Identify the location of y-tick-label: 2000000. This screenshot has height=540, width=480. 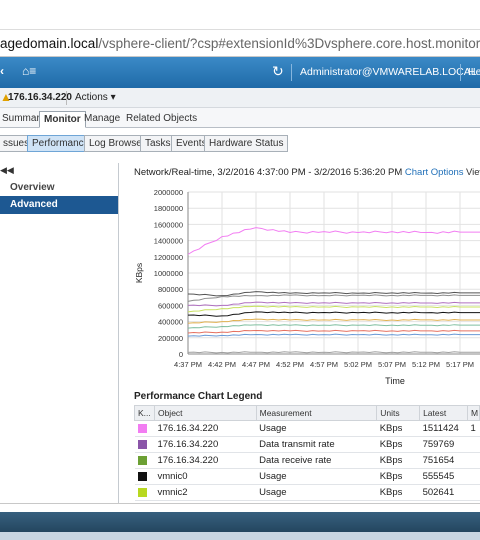
(168, 192).